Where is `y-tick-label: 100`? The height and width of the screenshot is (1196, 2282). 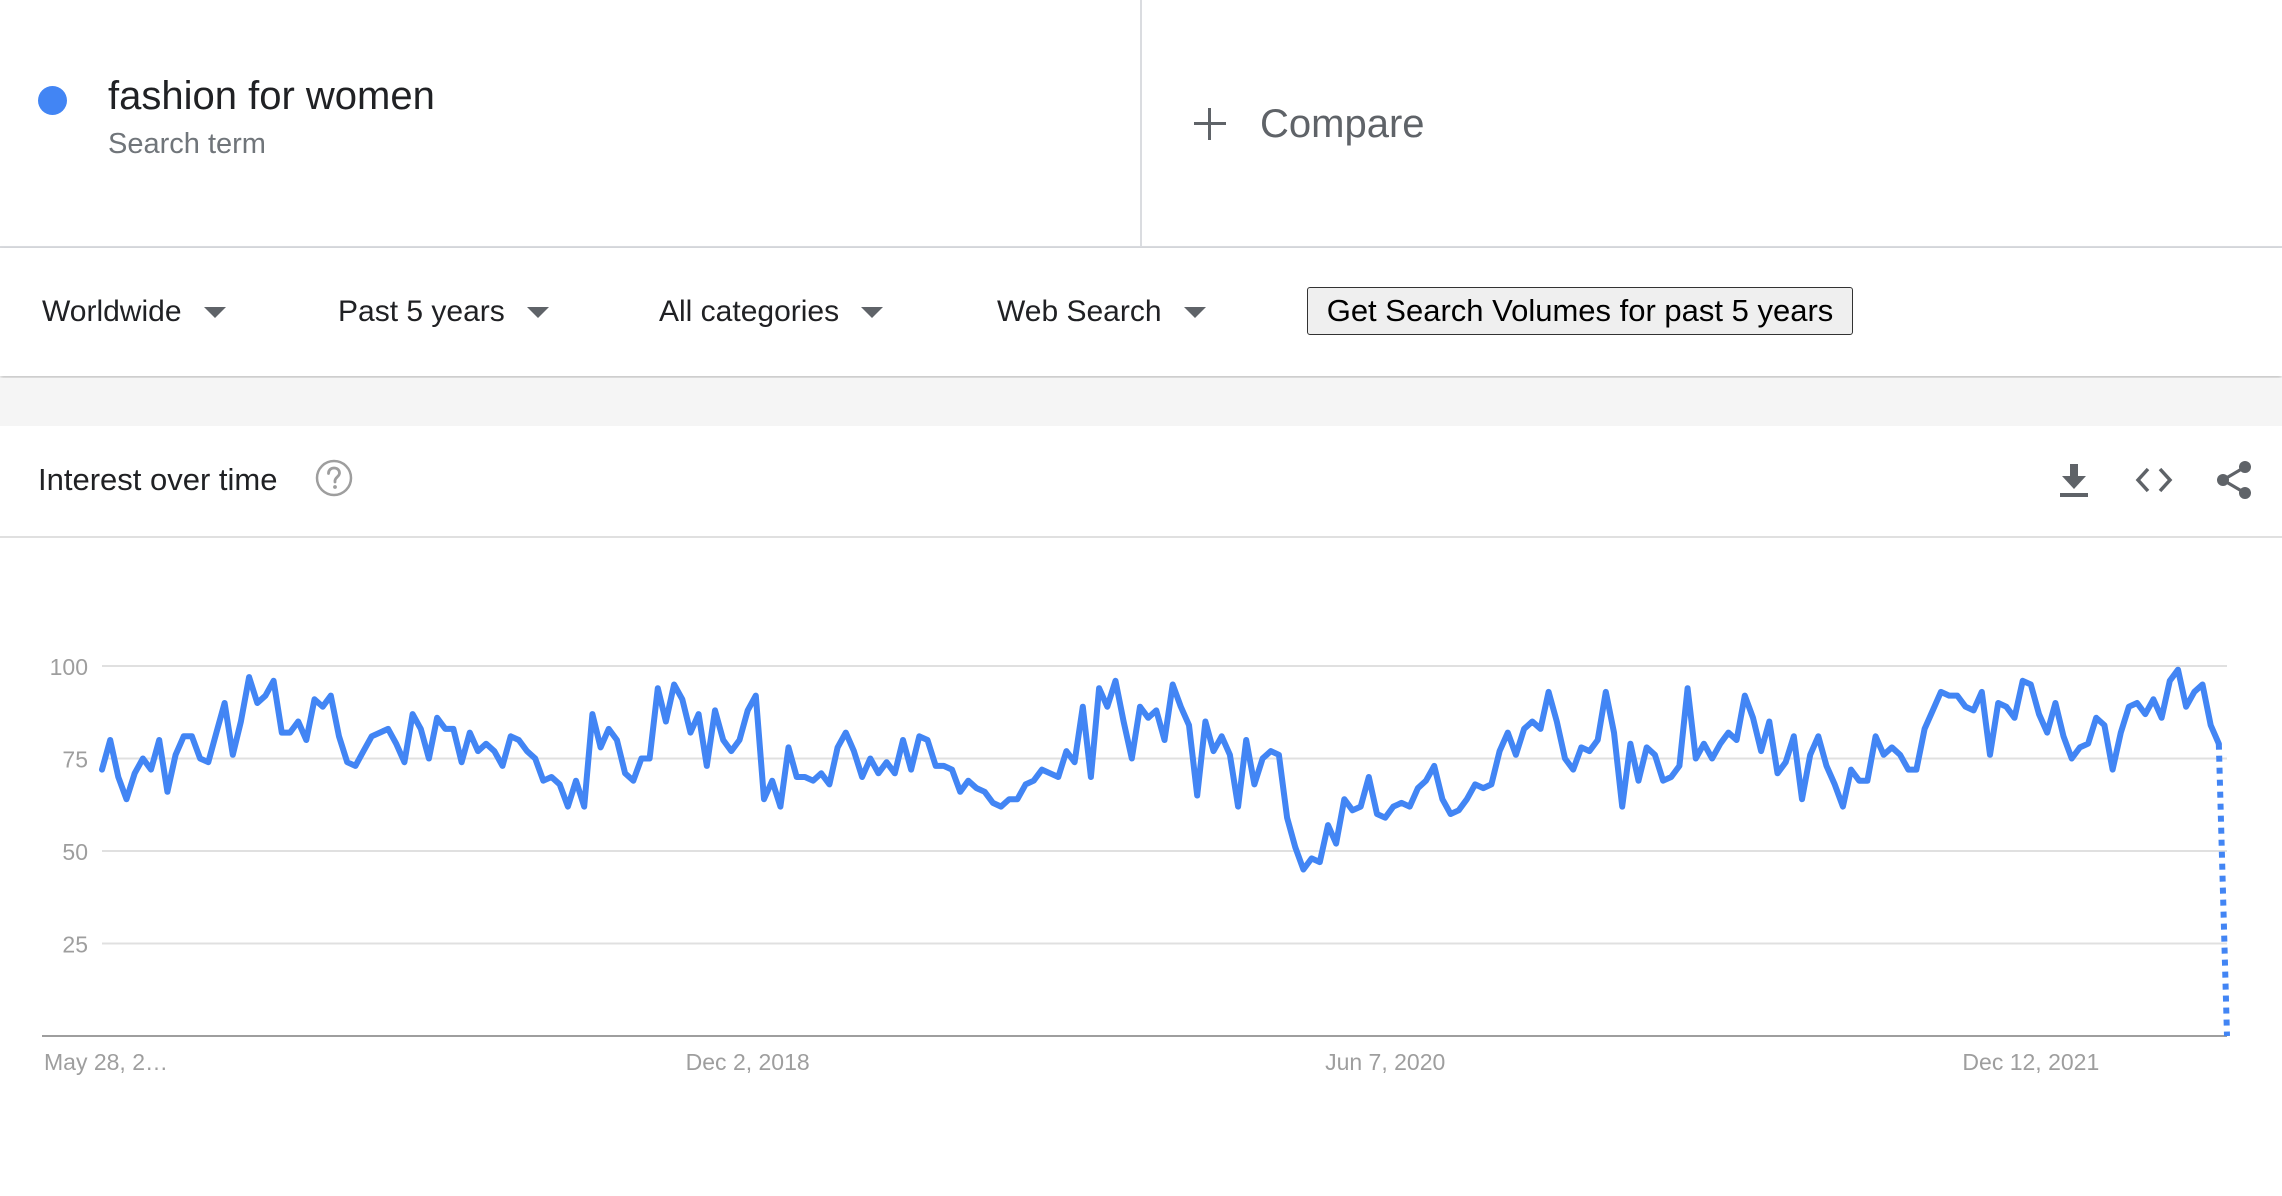
y-tick-label: 100 is located at coordinates (69, 667).